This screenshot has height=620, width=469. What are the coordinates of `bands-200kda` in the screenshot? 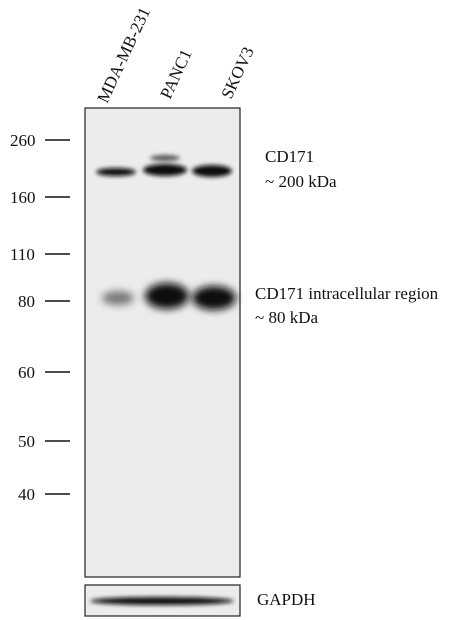 It's located at (164, 166).